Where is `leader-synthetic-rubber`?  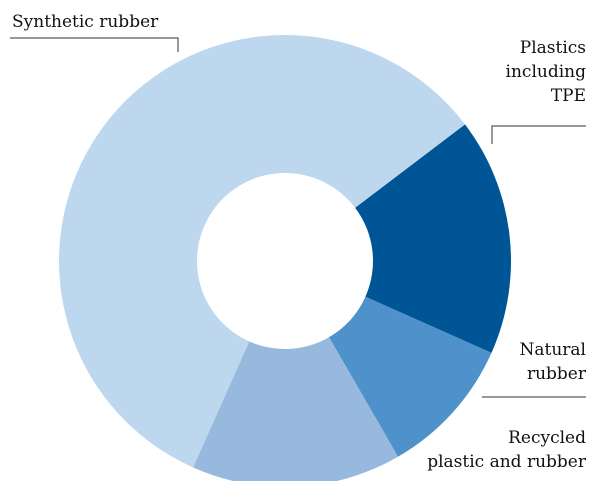
leader-synthetic-rubber is located at coordinates (94, 44).